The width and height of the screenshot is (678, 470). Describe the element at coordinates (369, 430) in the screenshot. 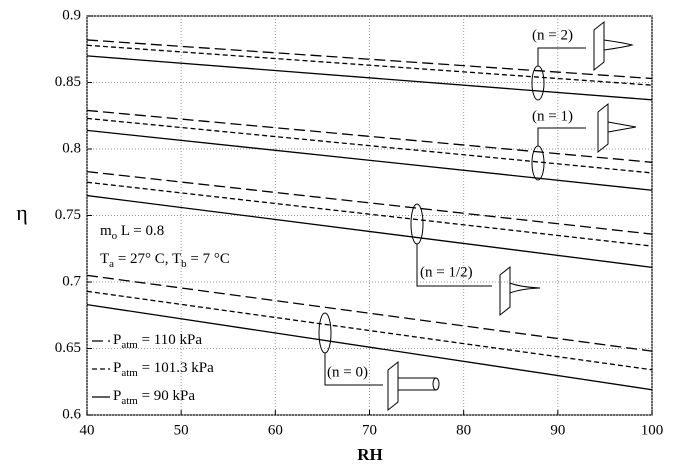

I see `x-tick-label: 70` at that location.